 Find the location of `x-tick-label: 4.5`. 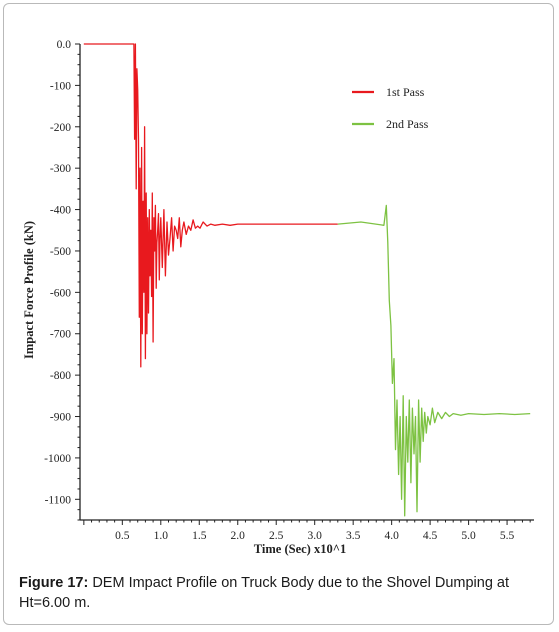

x-tick-label: 4.5 is located at coordinates (430, 536).